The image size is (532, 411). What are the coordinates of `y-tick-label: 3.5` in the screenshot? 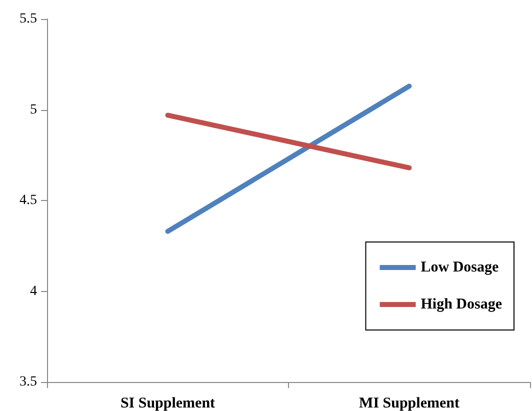 It's located at (28, 382).